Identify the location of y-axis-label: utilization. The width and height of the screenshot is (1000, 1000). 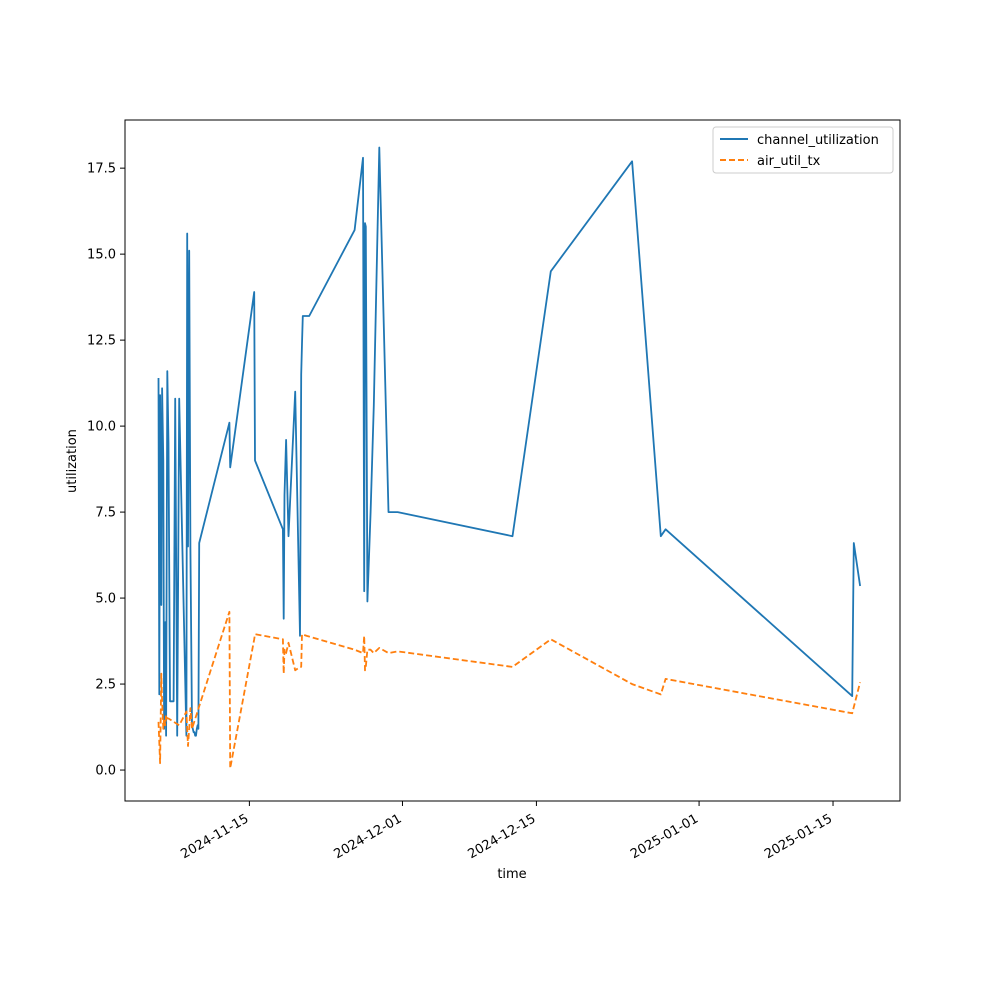
(72, 461).